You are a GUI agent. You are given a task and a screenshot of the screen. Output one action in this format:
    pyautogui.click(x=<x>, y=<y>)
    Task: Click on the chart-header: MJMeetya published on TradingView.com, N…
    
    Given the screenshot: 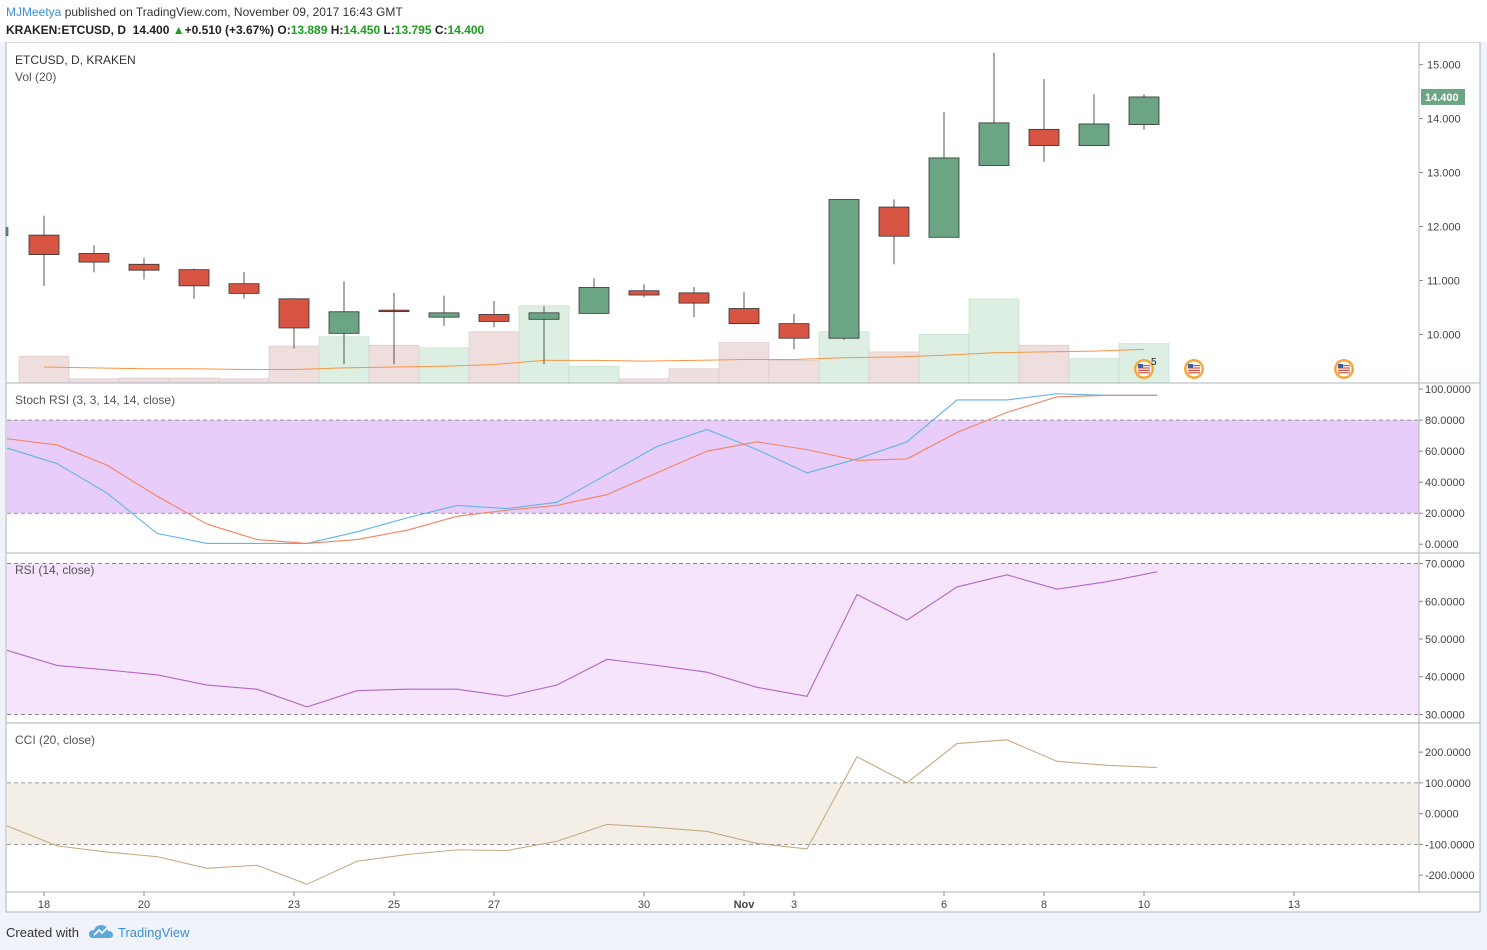 What is the action you would take?
    pyautogui.click(x=743, y=21)
    